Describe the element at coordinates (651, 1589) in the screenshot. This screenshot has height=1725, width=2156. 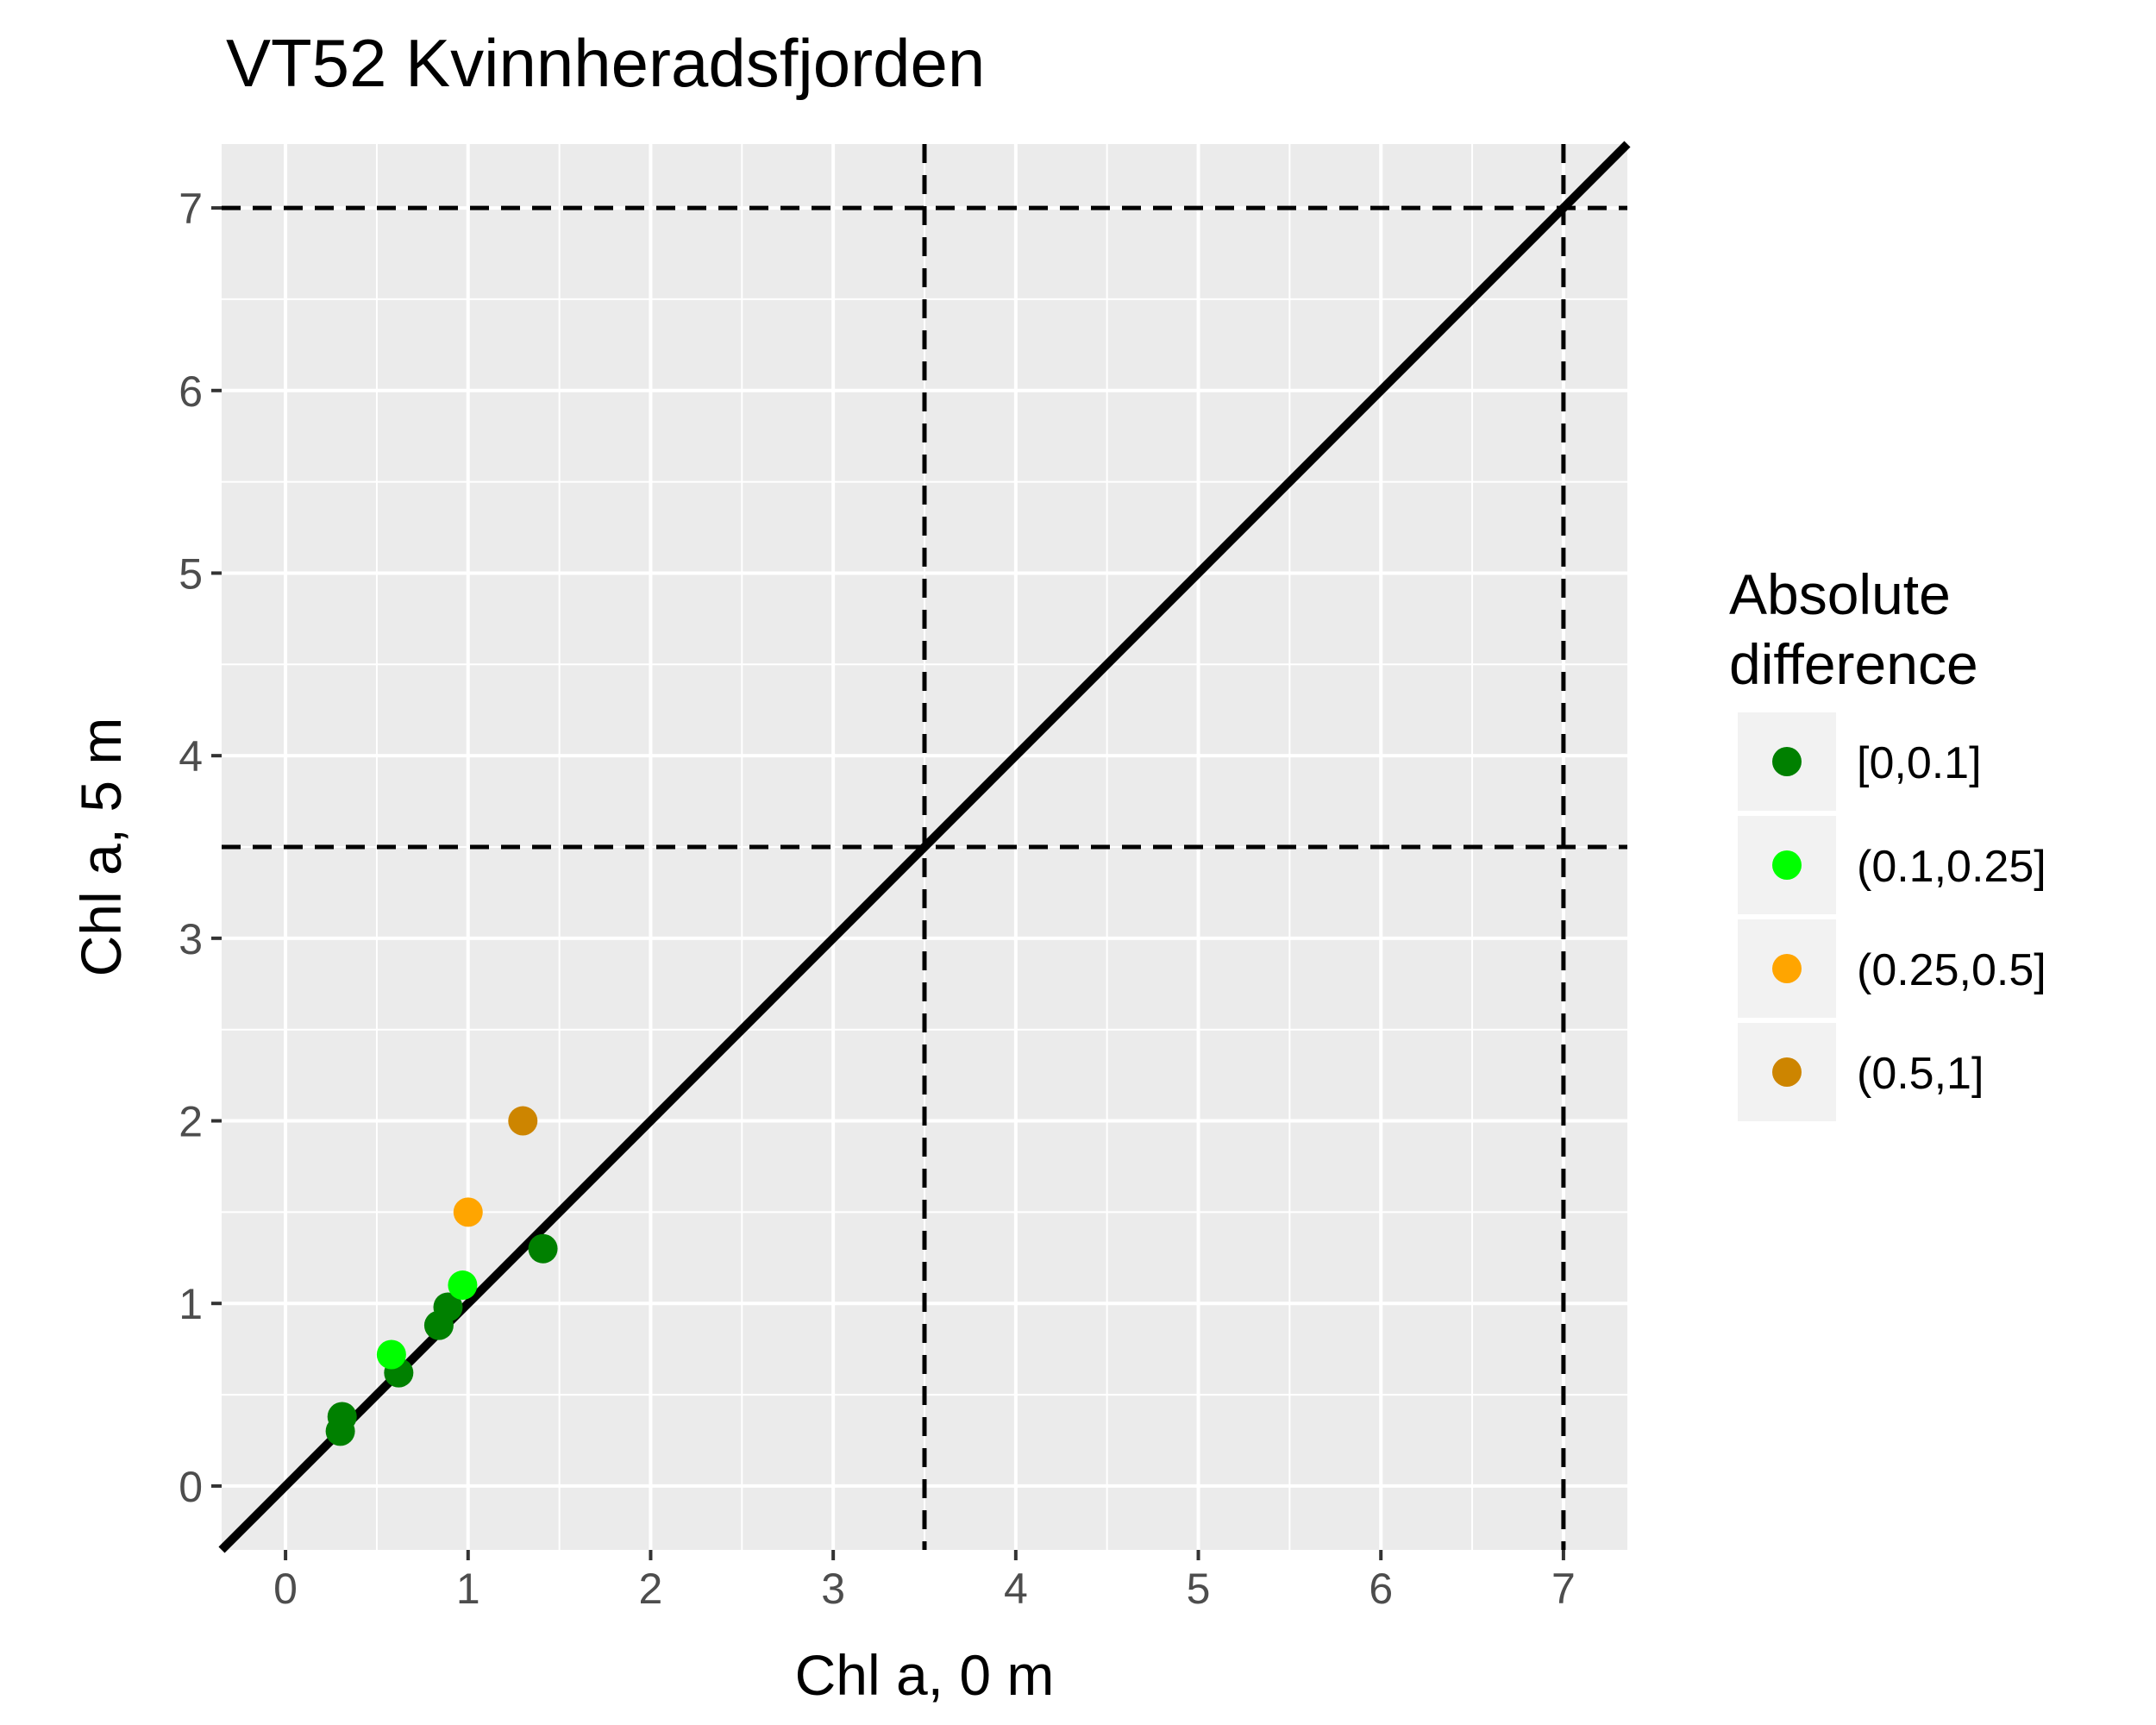
I see `x-tick-label: 2` at that location.